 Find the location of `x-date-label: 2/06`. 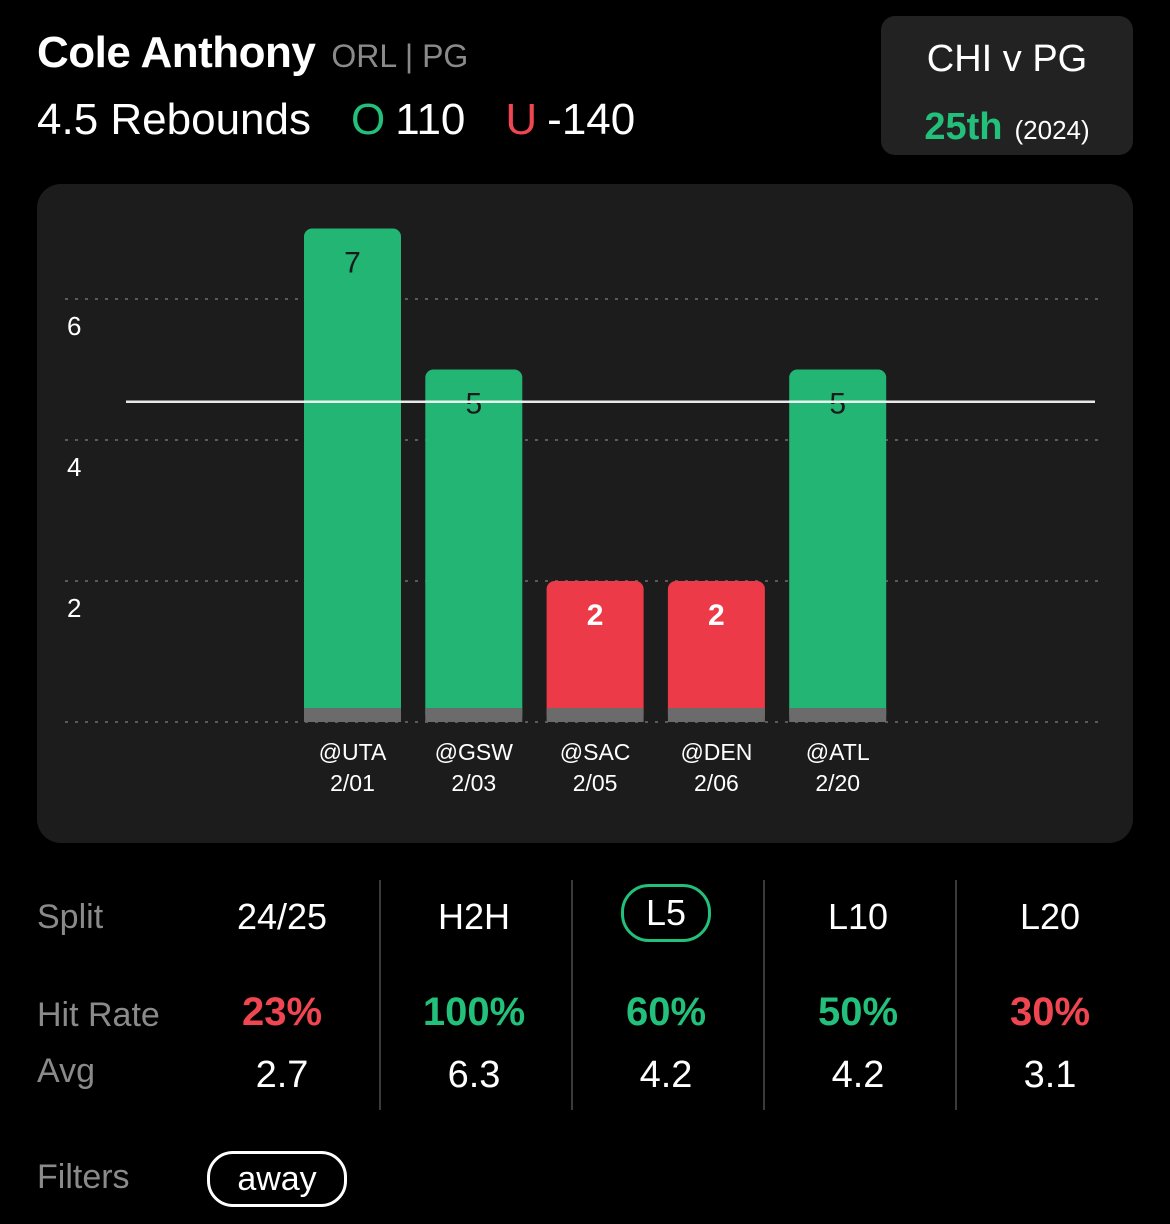

x-date-label: 2/06 is located at coordinates (716, 783).